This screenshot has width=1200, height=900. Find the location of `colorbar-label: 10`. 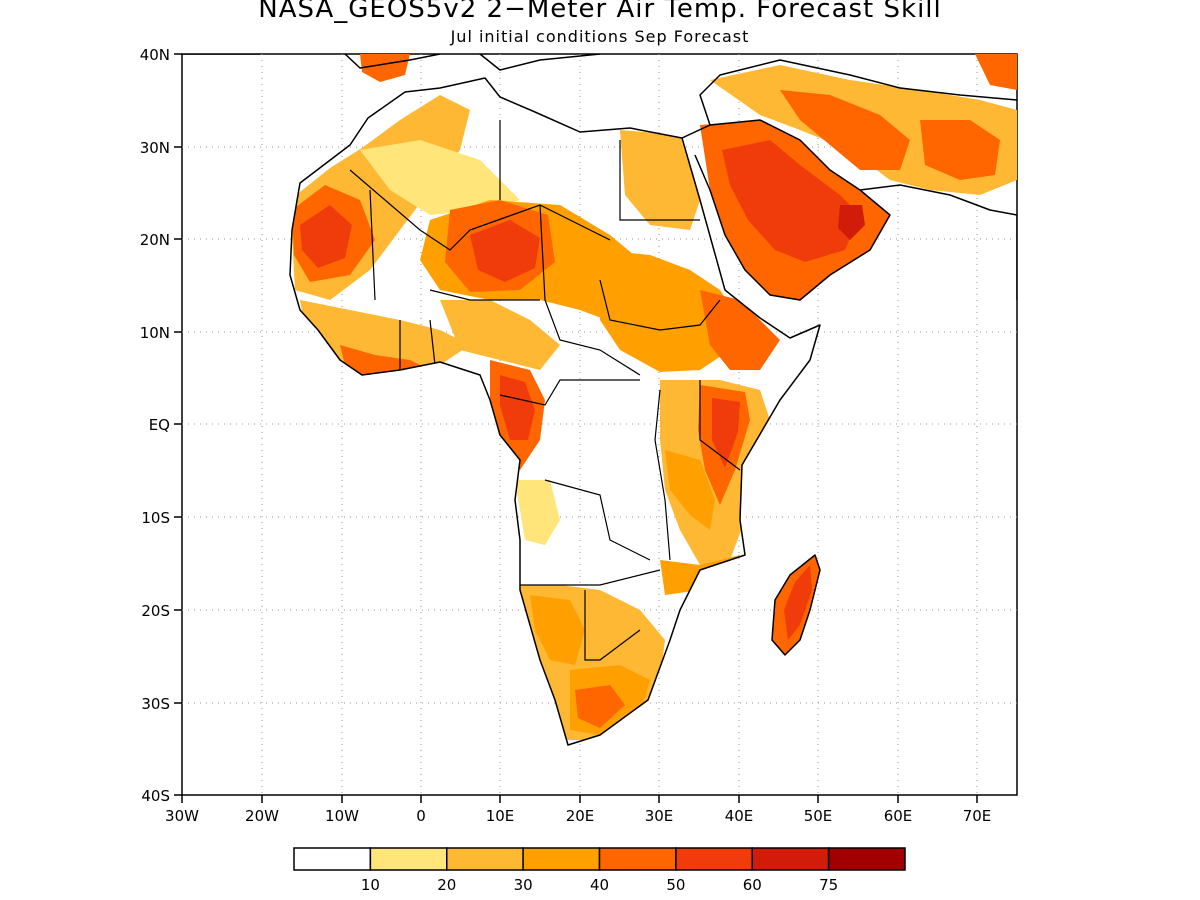

colorbar-label: 10 is located at coordinates (370, 885).